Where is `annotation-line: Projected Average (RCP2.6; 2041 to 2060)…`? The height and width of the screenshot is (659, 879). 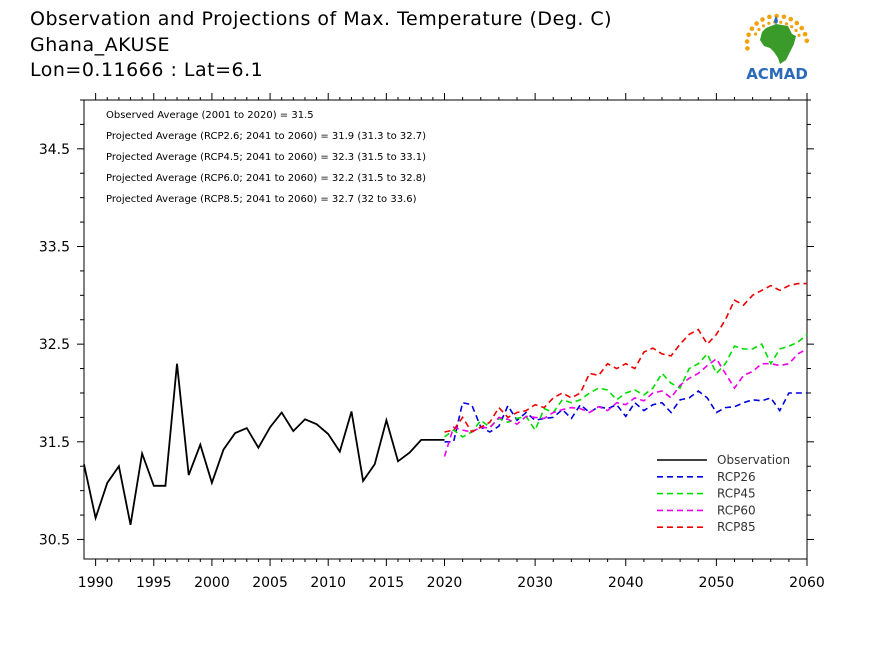
annotation-line: Projected Average (RCP2.6; 2041 to 2060)… is located at coordinates (266, 136).